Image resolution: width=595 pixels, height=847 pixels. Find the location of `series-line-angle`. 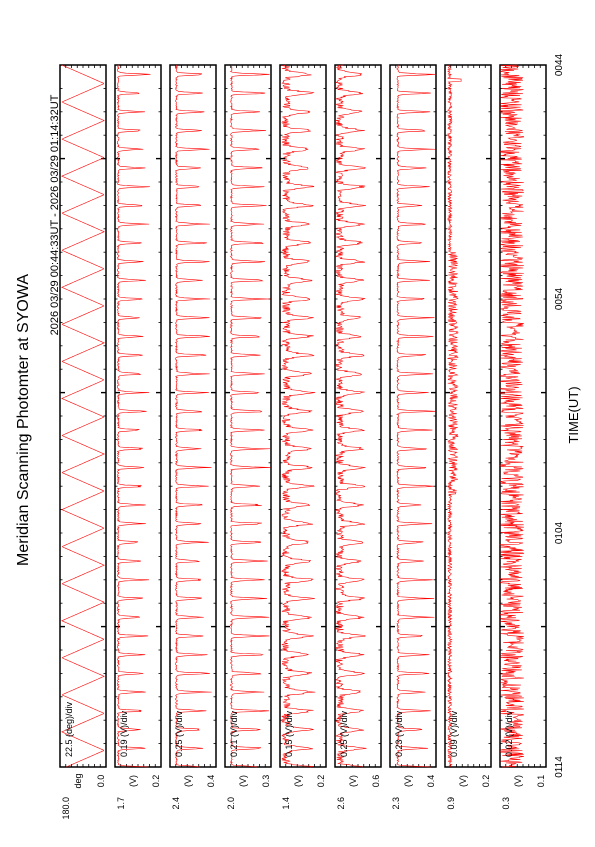

series-line-angle is located at coordinates (83, 416).